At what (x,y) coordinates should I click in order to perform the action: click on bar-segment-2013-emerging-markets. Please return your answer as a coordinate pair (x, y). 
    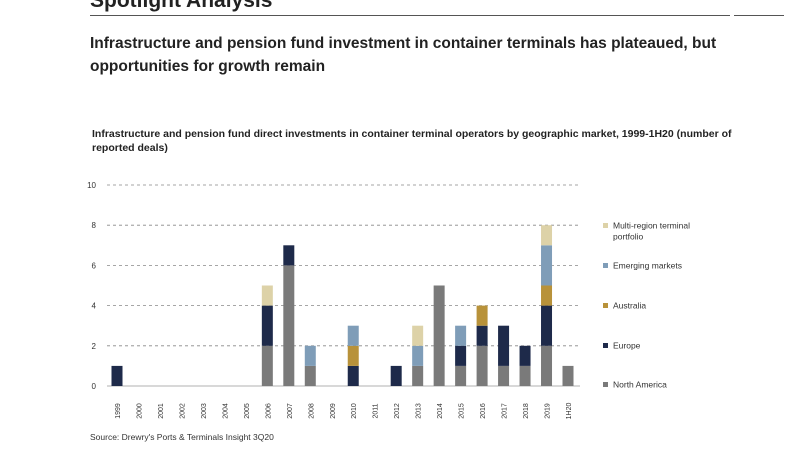
    Looking at the image, I should click on (418, 355).